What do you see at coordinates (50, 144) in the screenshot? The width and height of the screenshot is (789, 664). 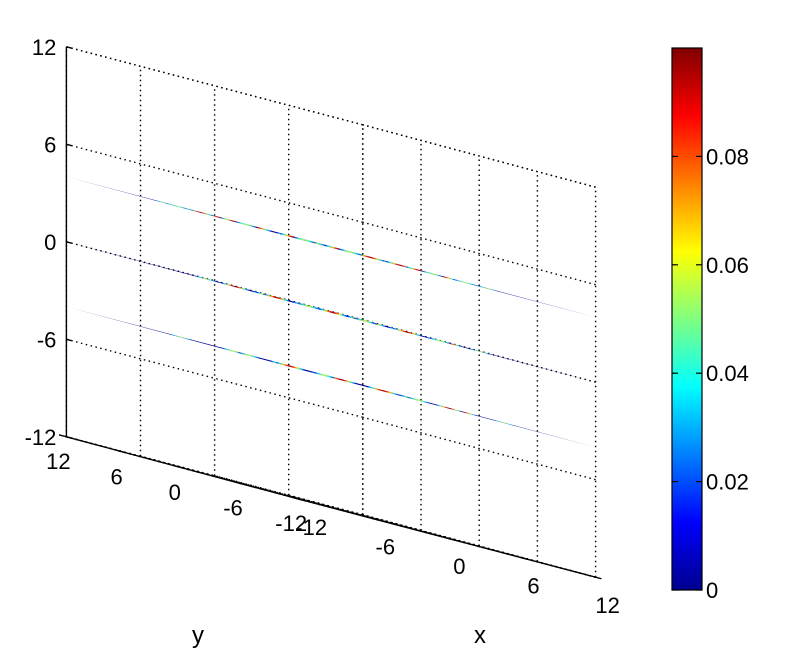 I see `z-tick-label-1: 6` at bounding box center [50, 144].